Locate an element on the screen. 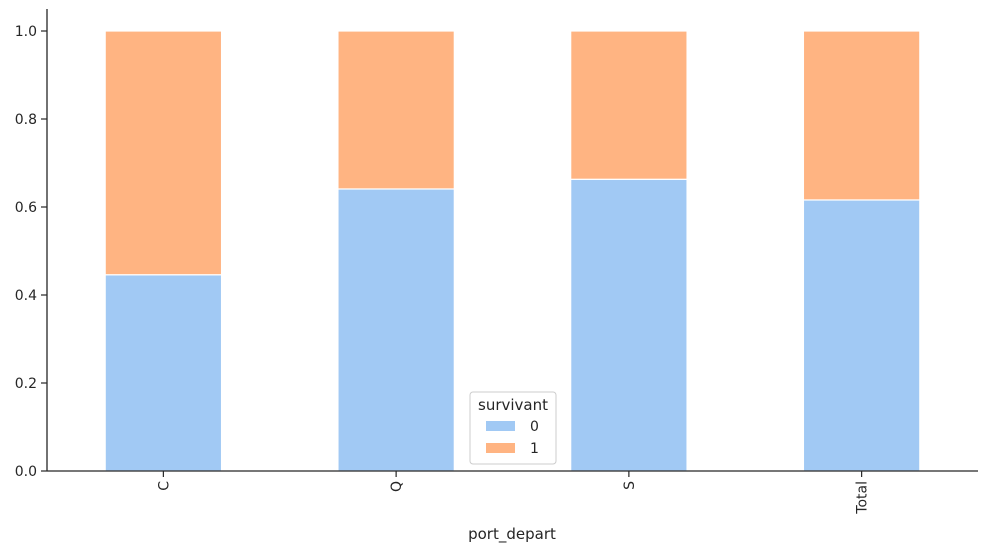  x-axis-title: port_depart is located at coordinates (512, 534).